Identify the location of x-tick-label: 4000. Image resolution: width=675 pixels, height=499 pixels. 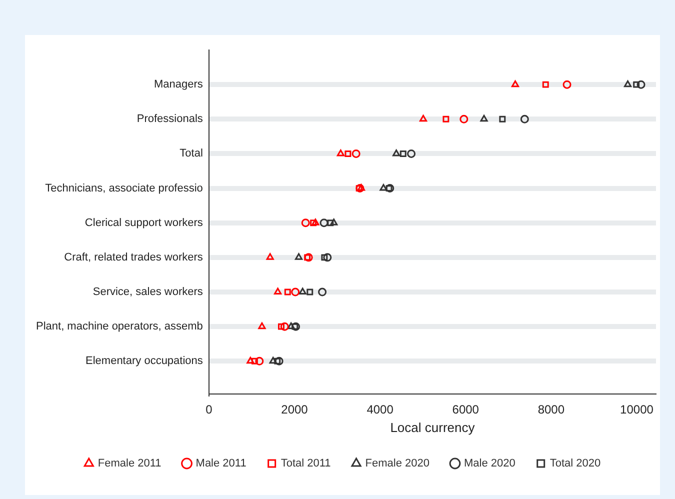
(380, 409).